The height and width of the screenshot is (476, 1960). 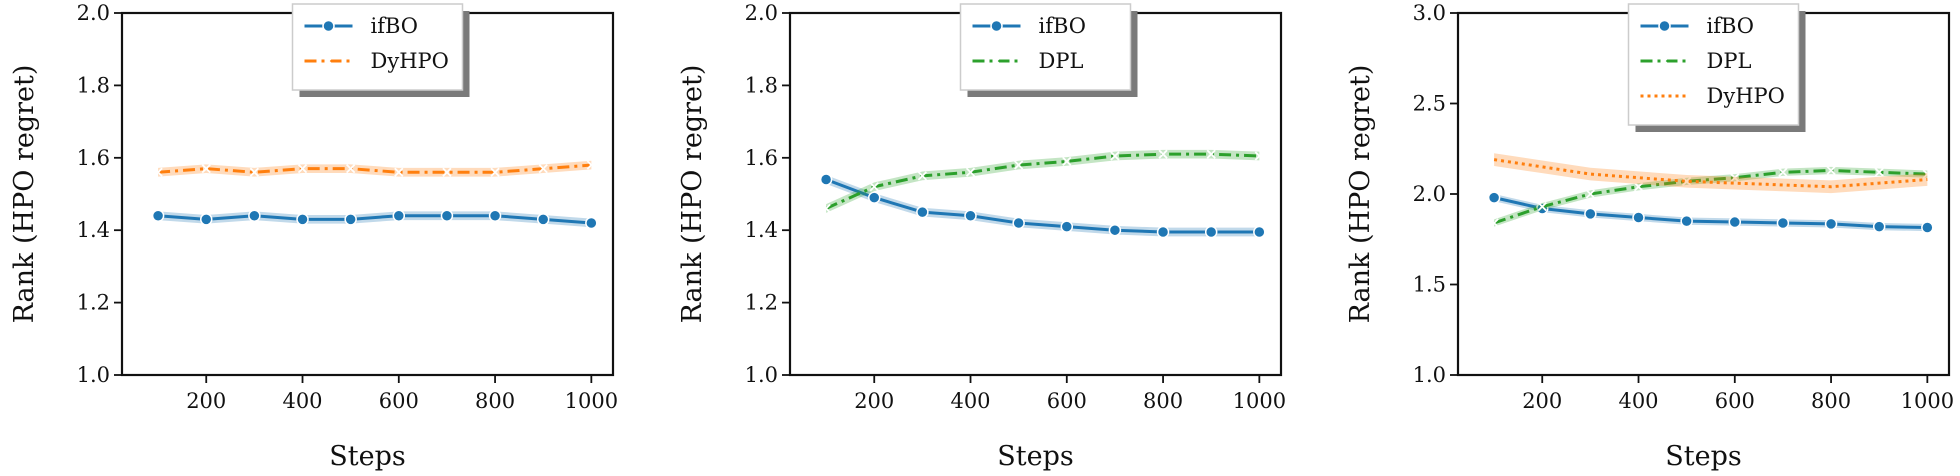 I want to click on y-tick-label: 1.8, so click(x=761, y=85).